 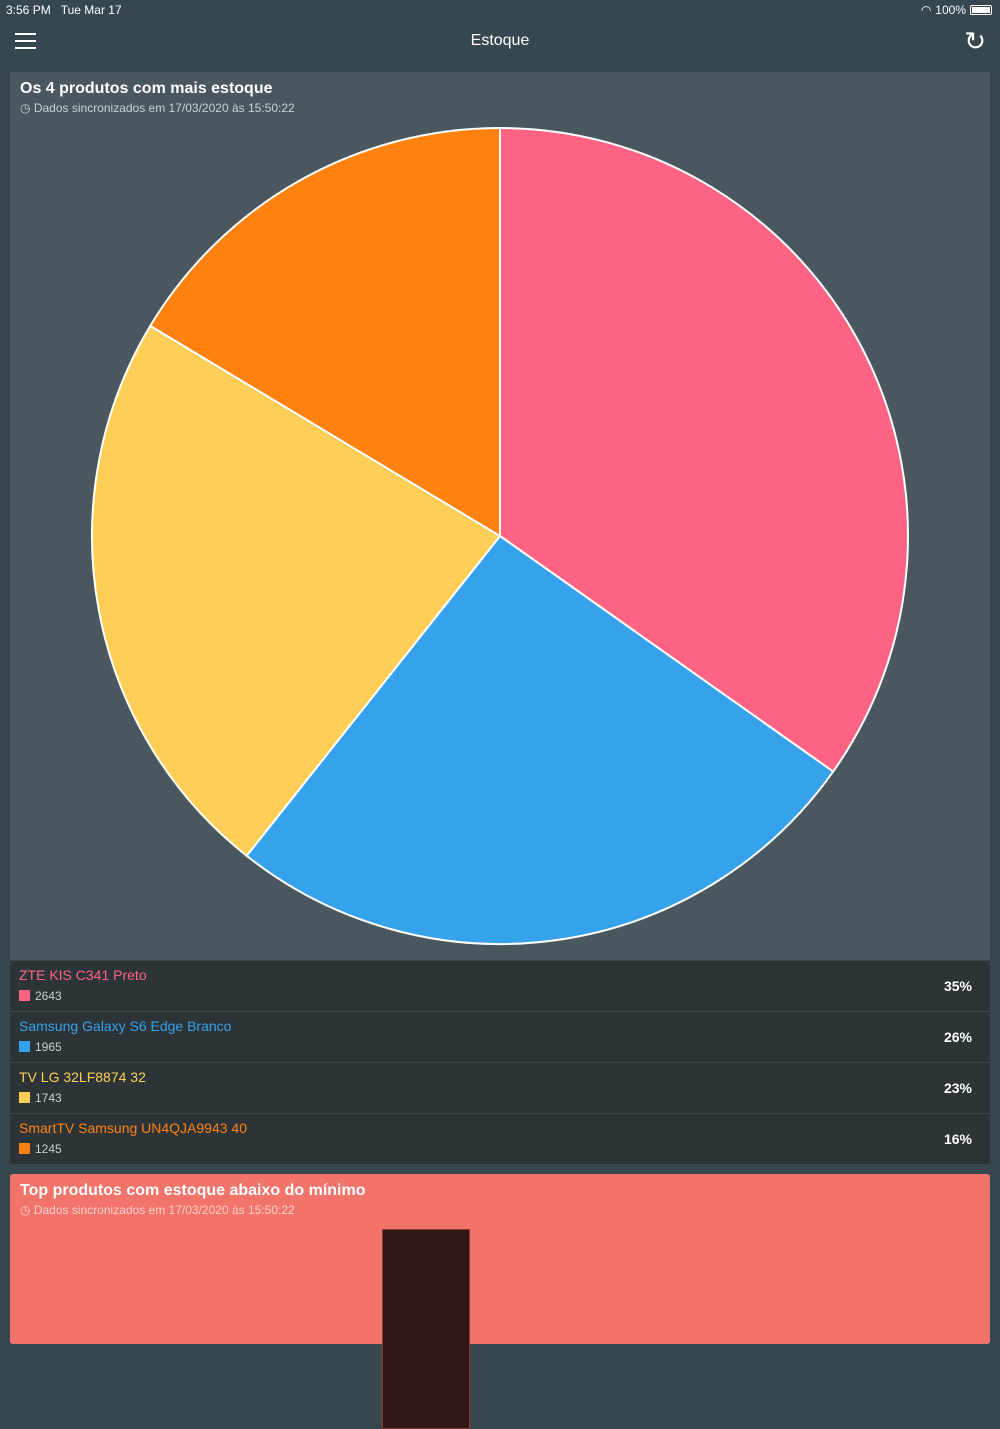 What do you see at coordinates (500, 985) in the screenshot?
I see `legend-row: ZTE KIS C341 Preto 2643 35%` at bounding box center [500, 985].